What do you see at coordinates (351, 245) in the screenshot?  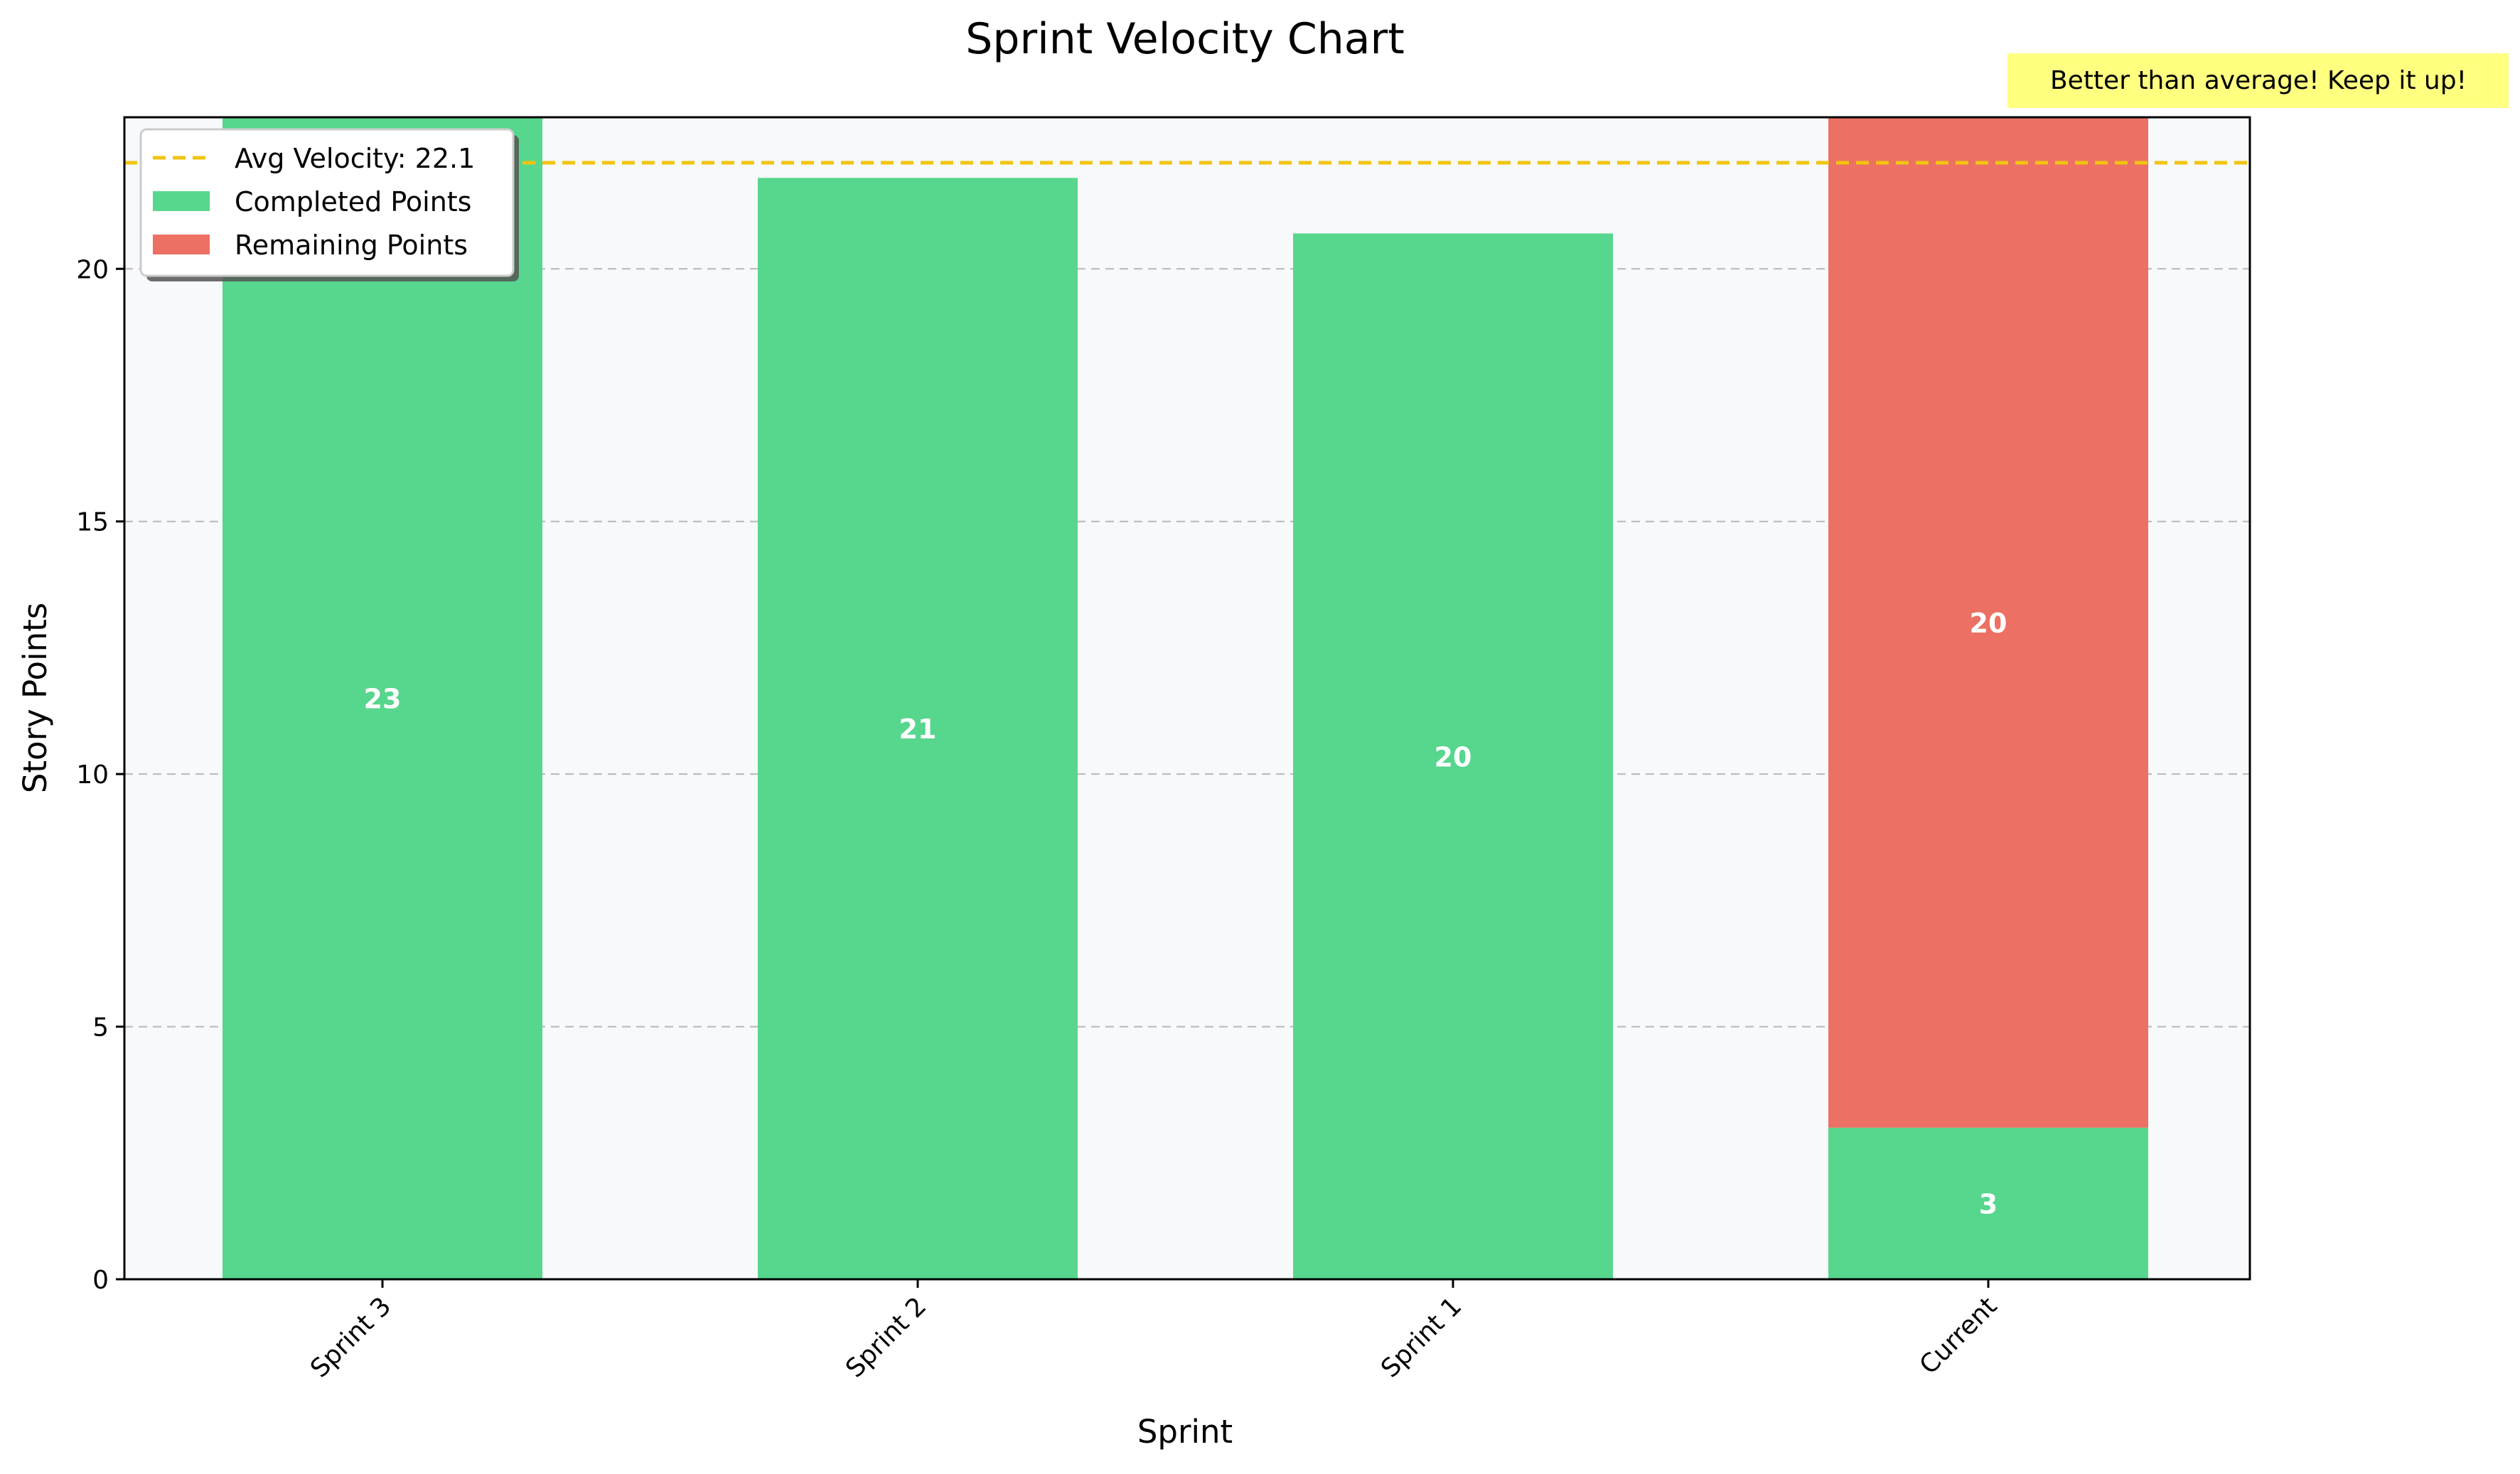 I see `legend-remaining-label: Remaining Points` at bounding box center [351, 245].